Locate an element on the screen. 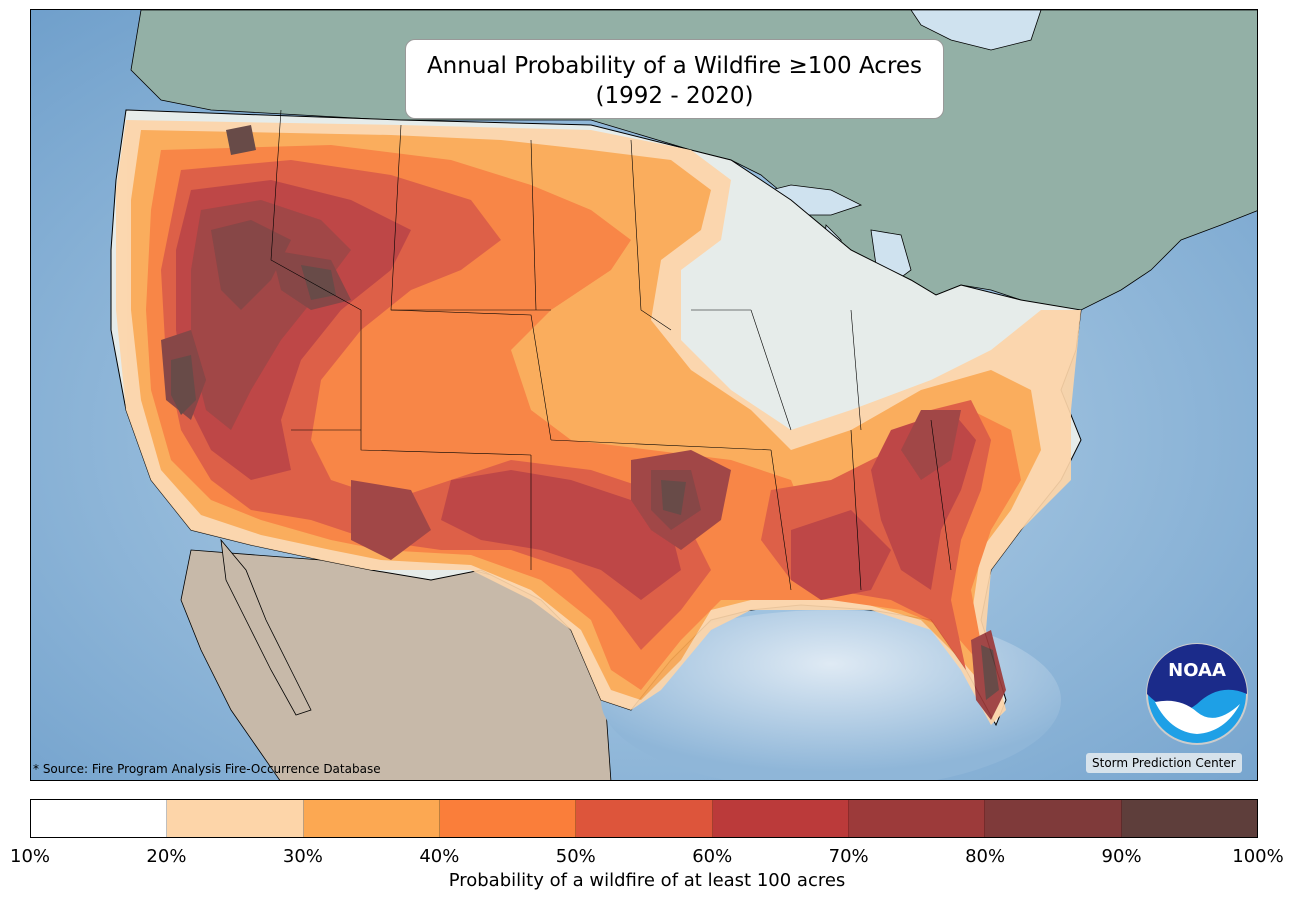 Image resolution: width=1294 pixels, height=900 pixels. colorbar-tick-label: 60% is located at coordinates (712, 856).